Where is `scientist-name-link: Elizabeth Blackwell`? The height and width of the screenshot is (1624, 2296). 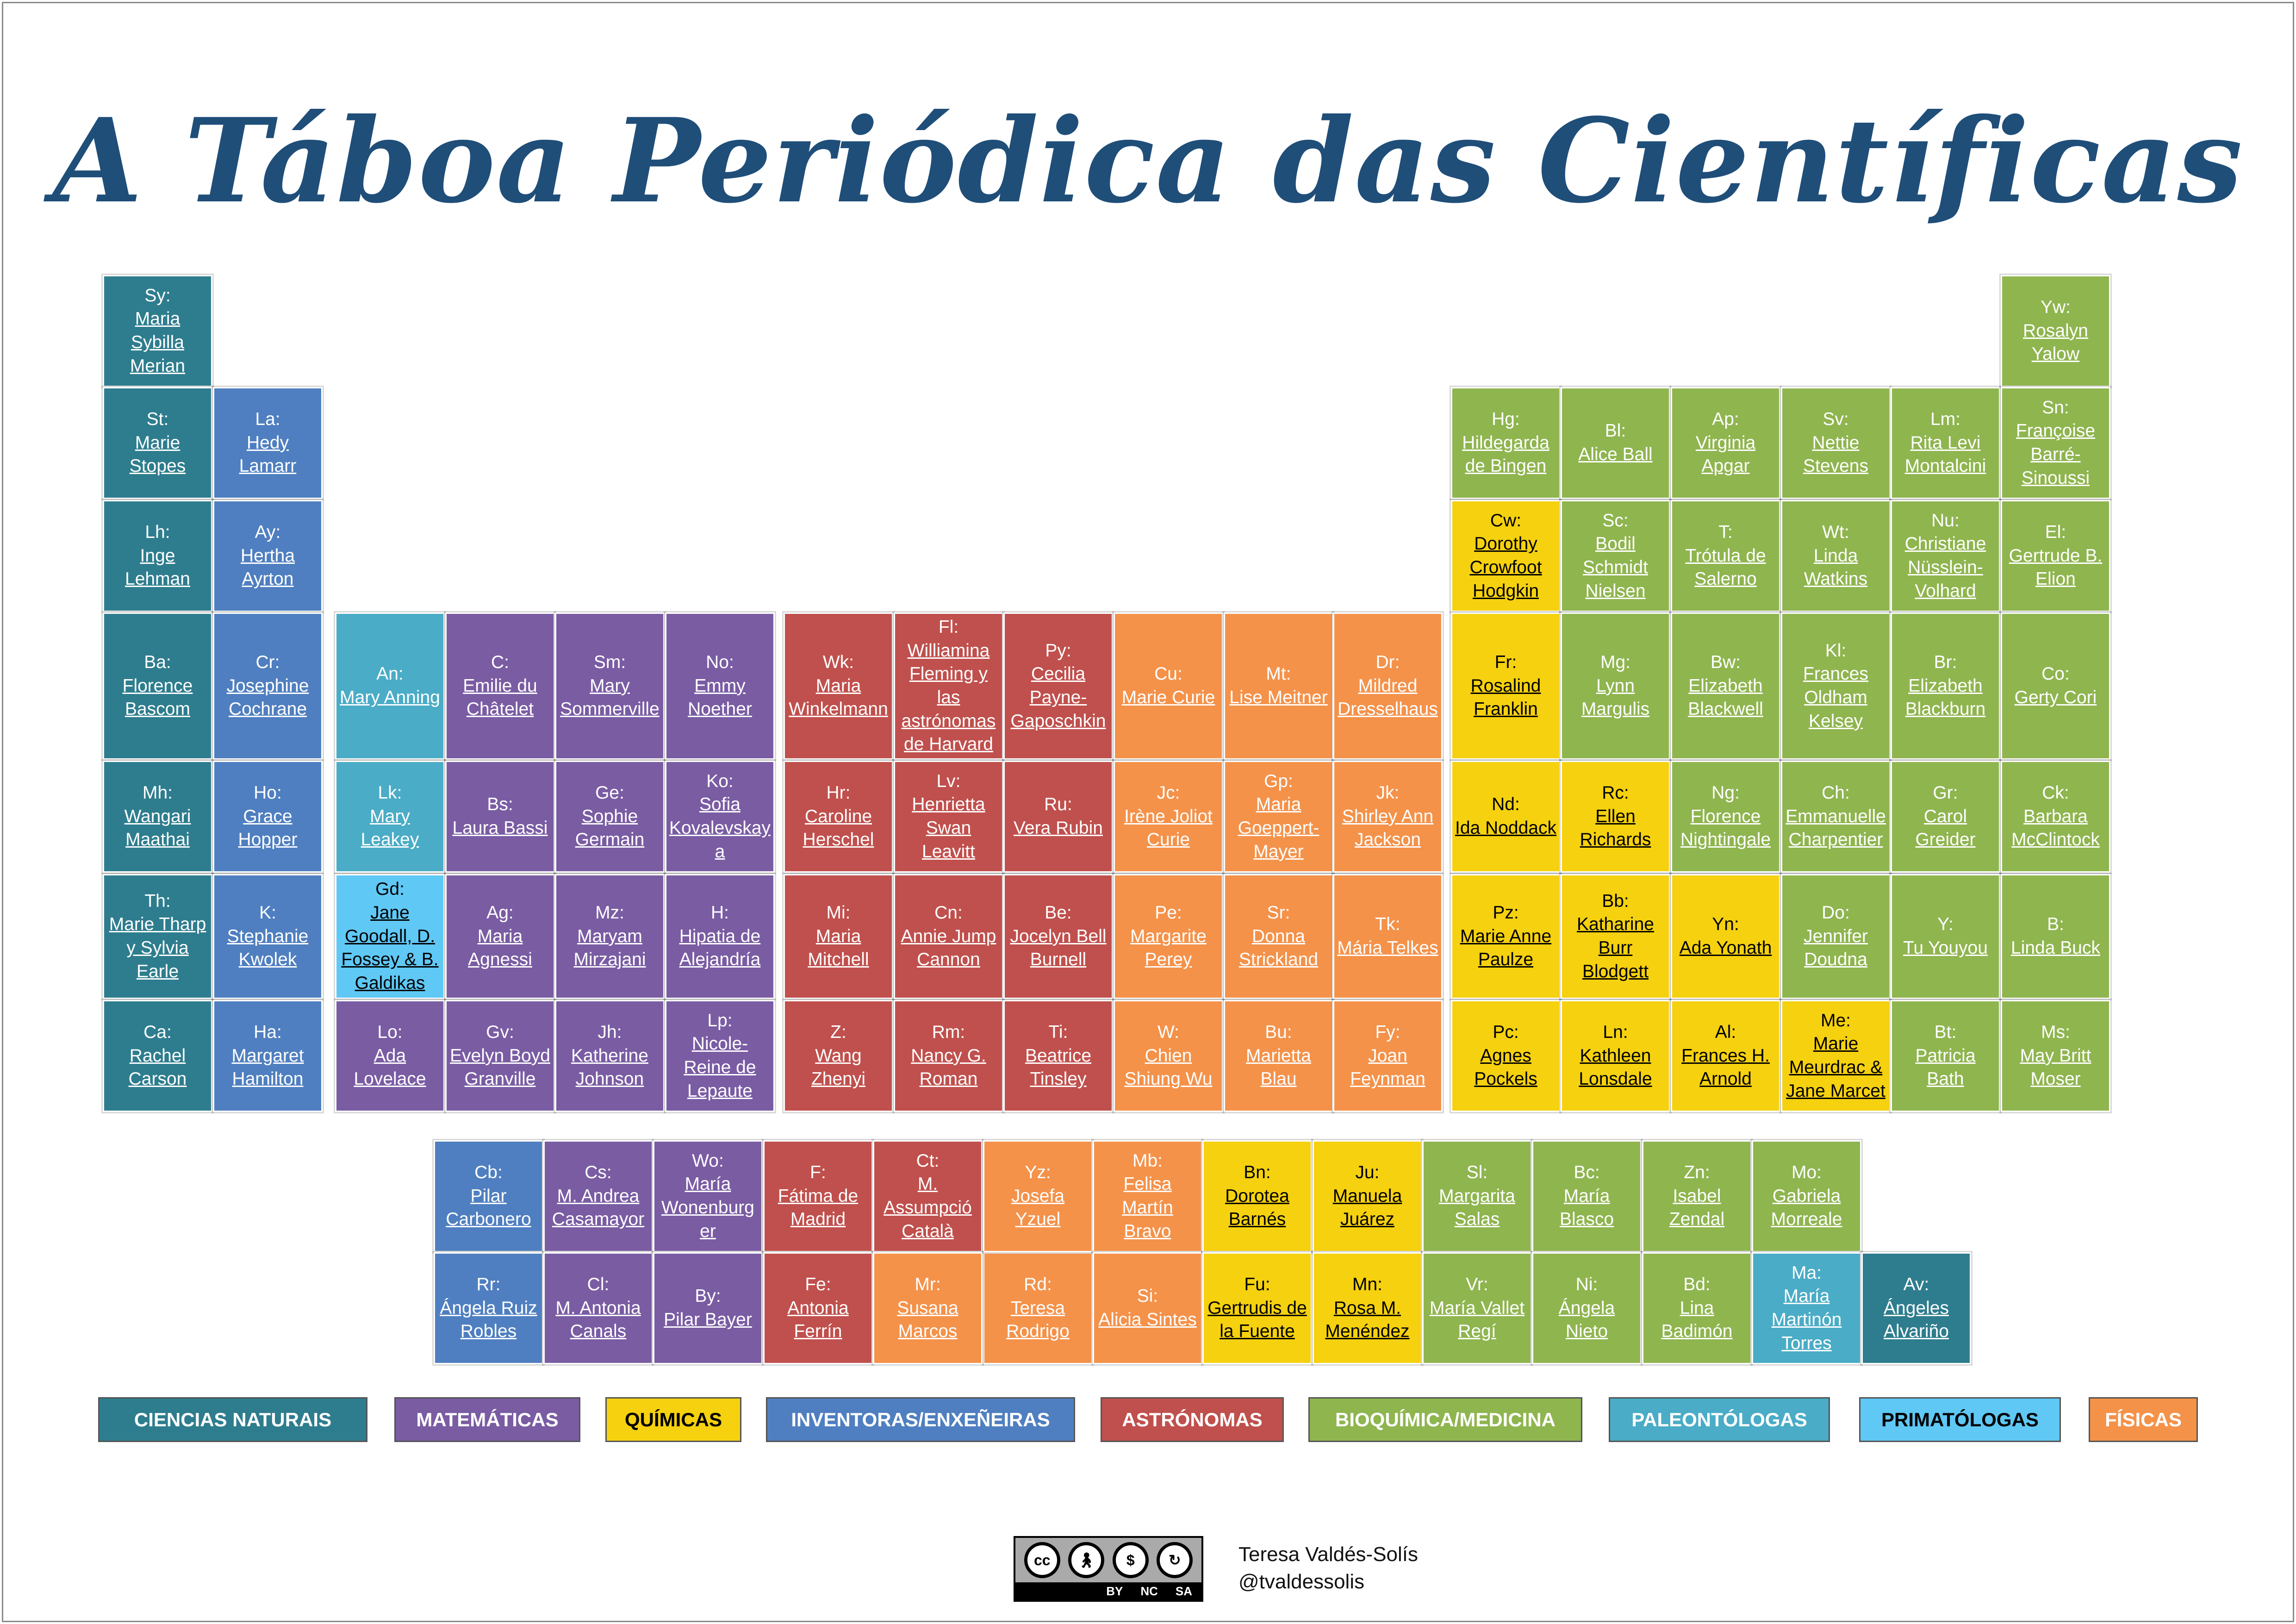 scientist-name-link: Elizabeth Blackwell is located at coordinates (1725, 697).